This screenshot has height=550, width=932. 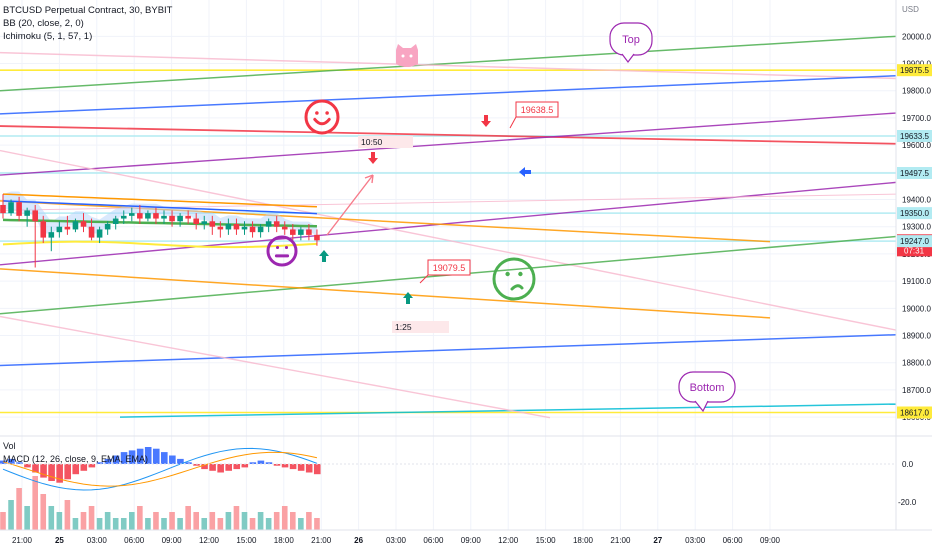 I want to click on legend-bb: BB (20, close, 2, 0), so click(x=43, y=23).